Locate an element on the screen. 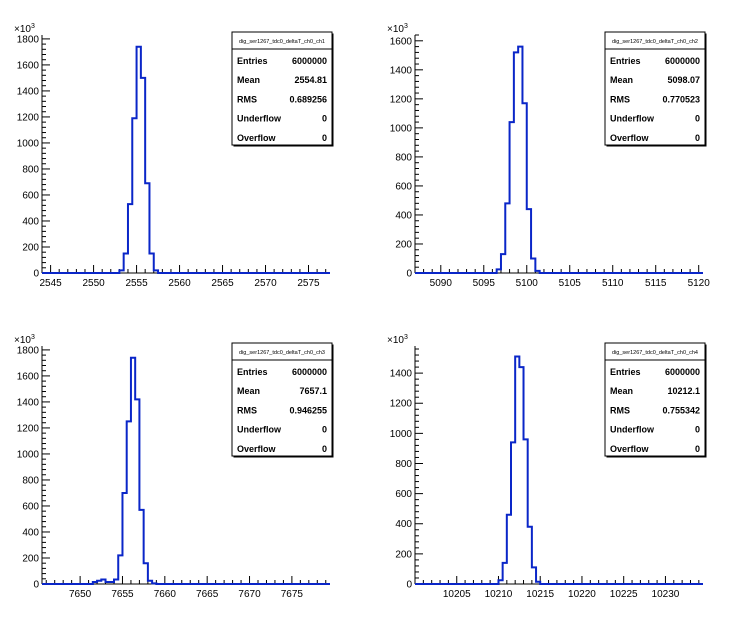 Image resolution: width=746 pixels, height=622 pixels. x-tick-label: 5095 is located at coordinates (484, 283).